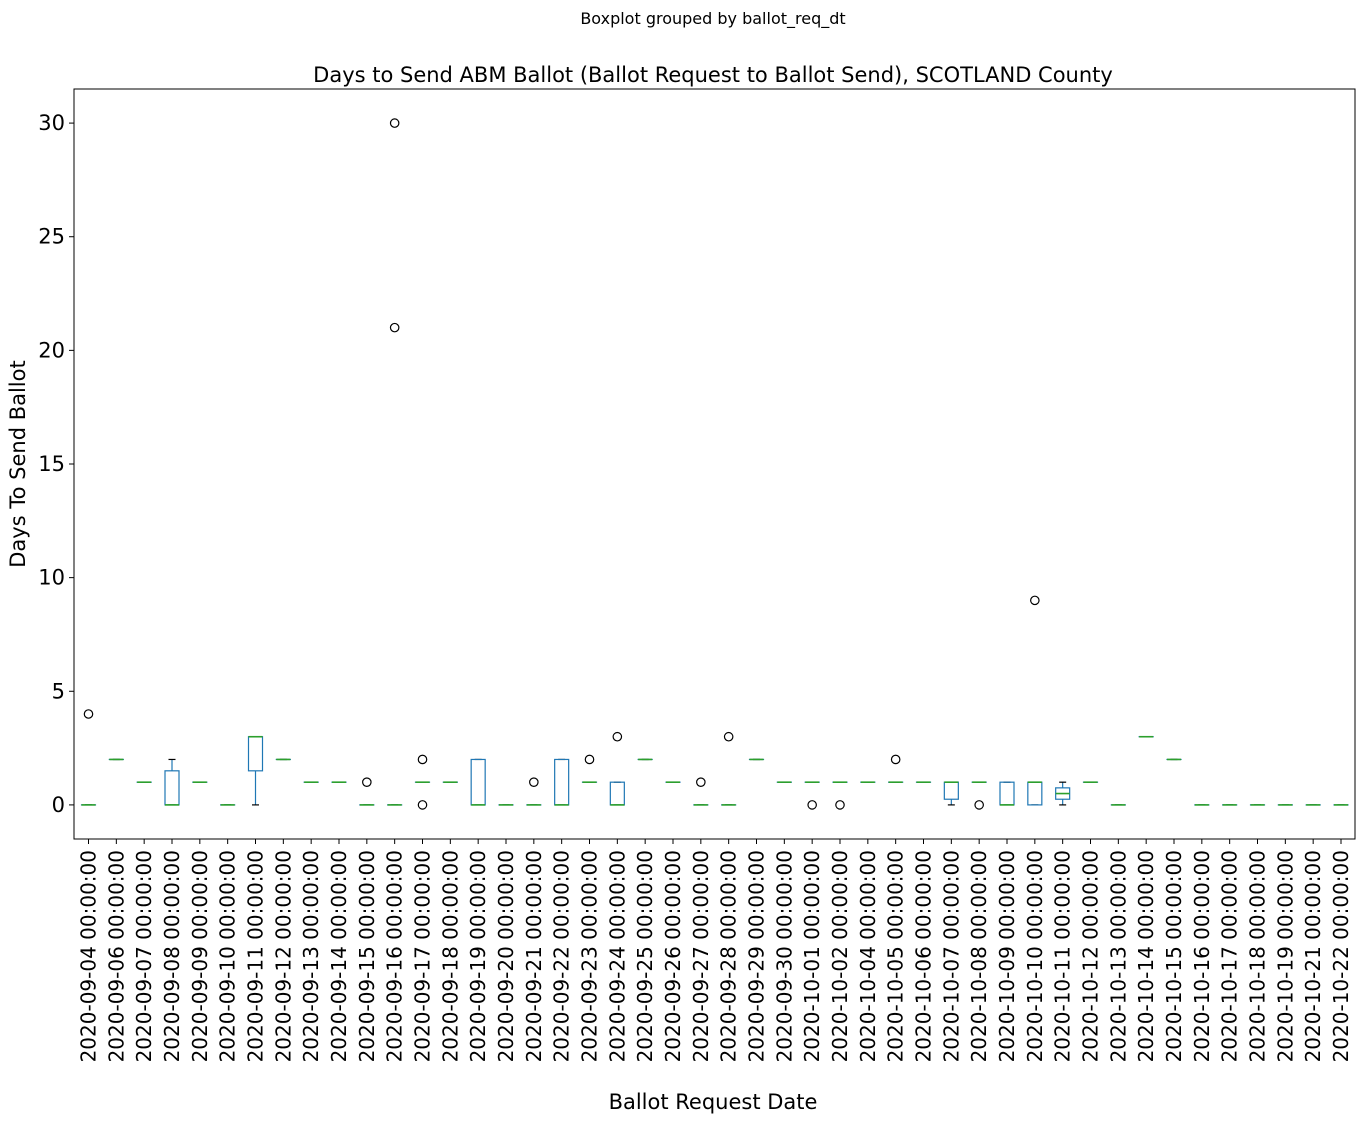 The width and height of the screenshot is (1363, 1126). I want to click on x-tick-label: 2020-10-08 00:00:00, so click(979, 956).